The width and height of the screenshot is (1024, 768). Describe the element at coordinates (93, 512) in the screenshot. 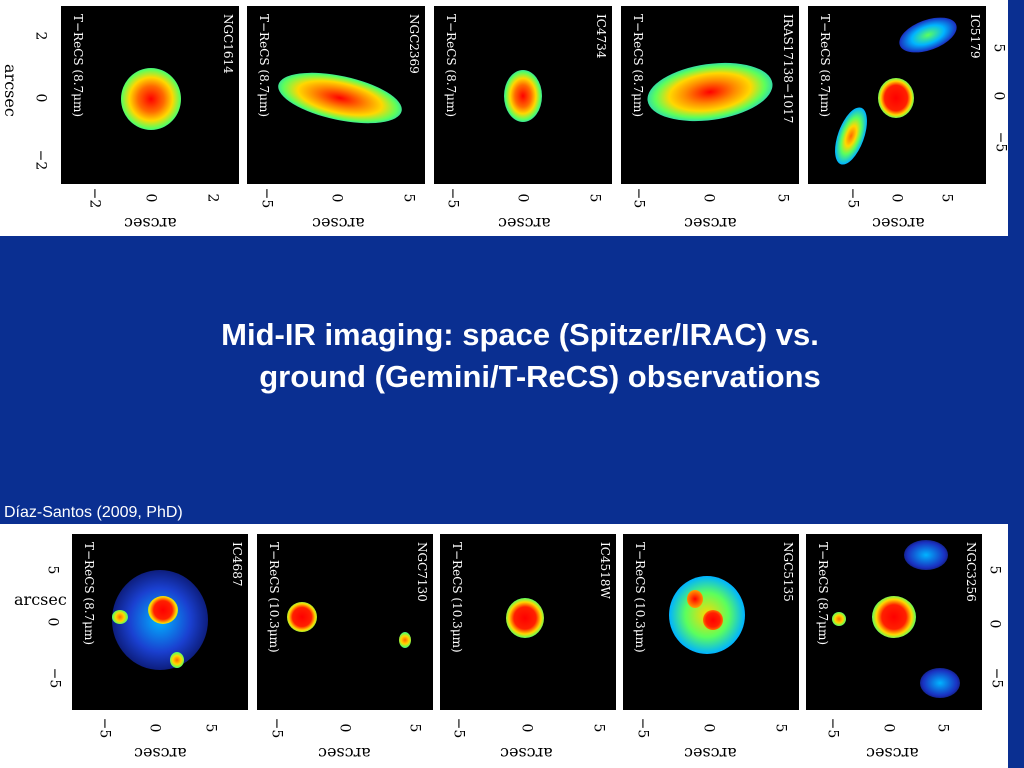

I see `citation: Díaz-Santos (2009, PhD)` at that location.